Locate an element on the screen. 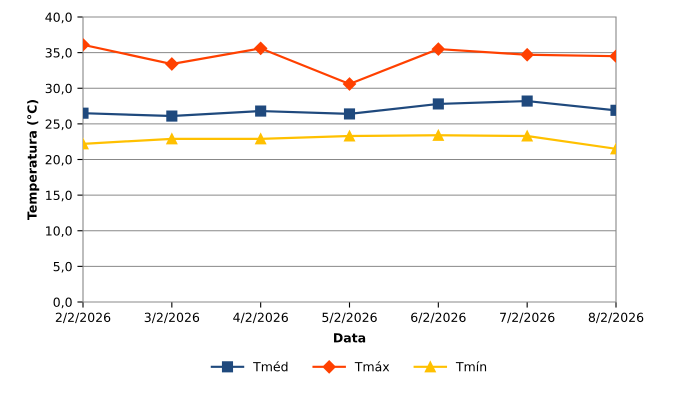 Image resolution: width=682 pixels, height=395 pixels. x-tick-label: 7/2/2026 is located at coordinates (527, 318).